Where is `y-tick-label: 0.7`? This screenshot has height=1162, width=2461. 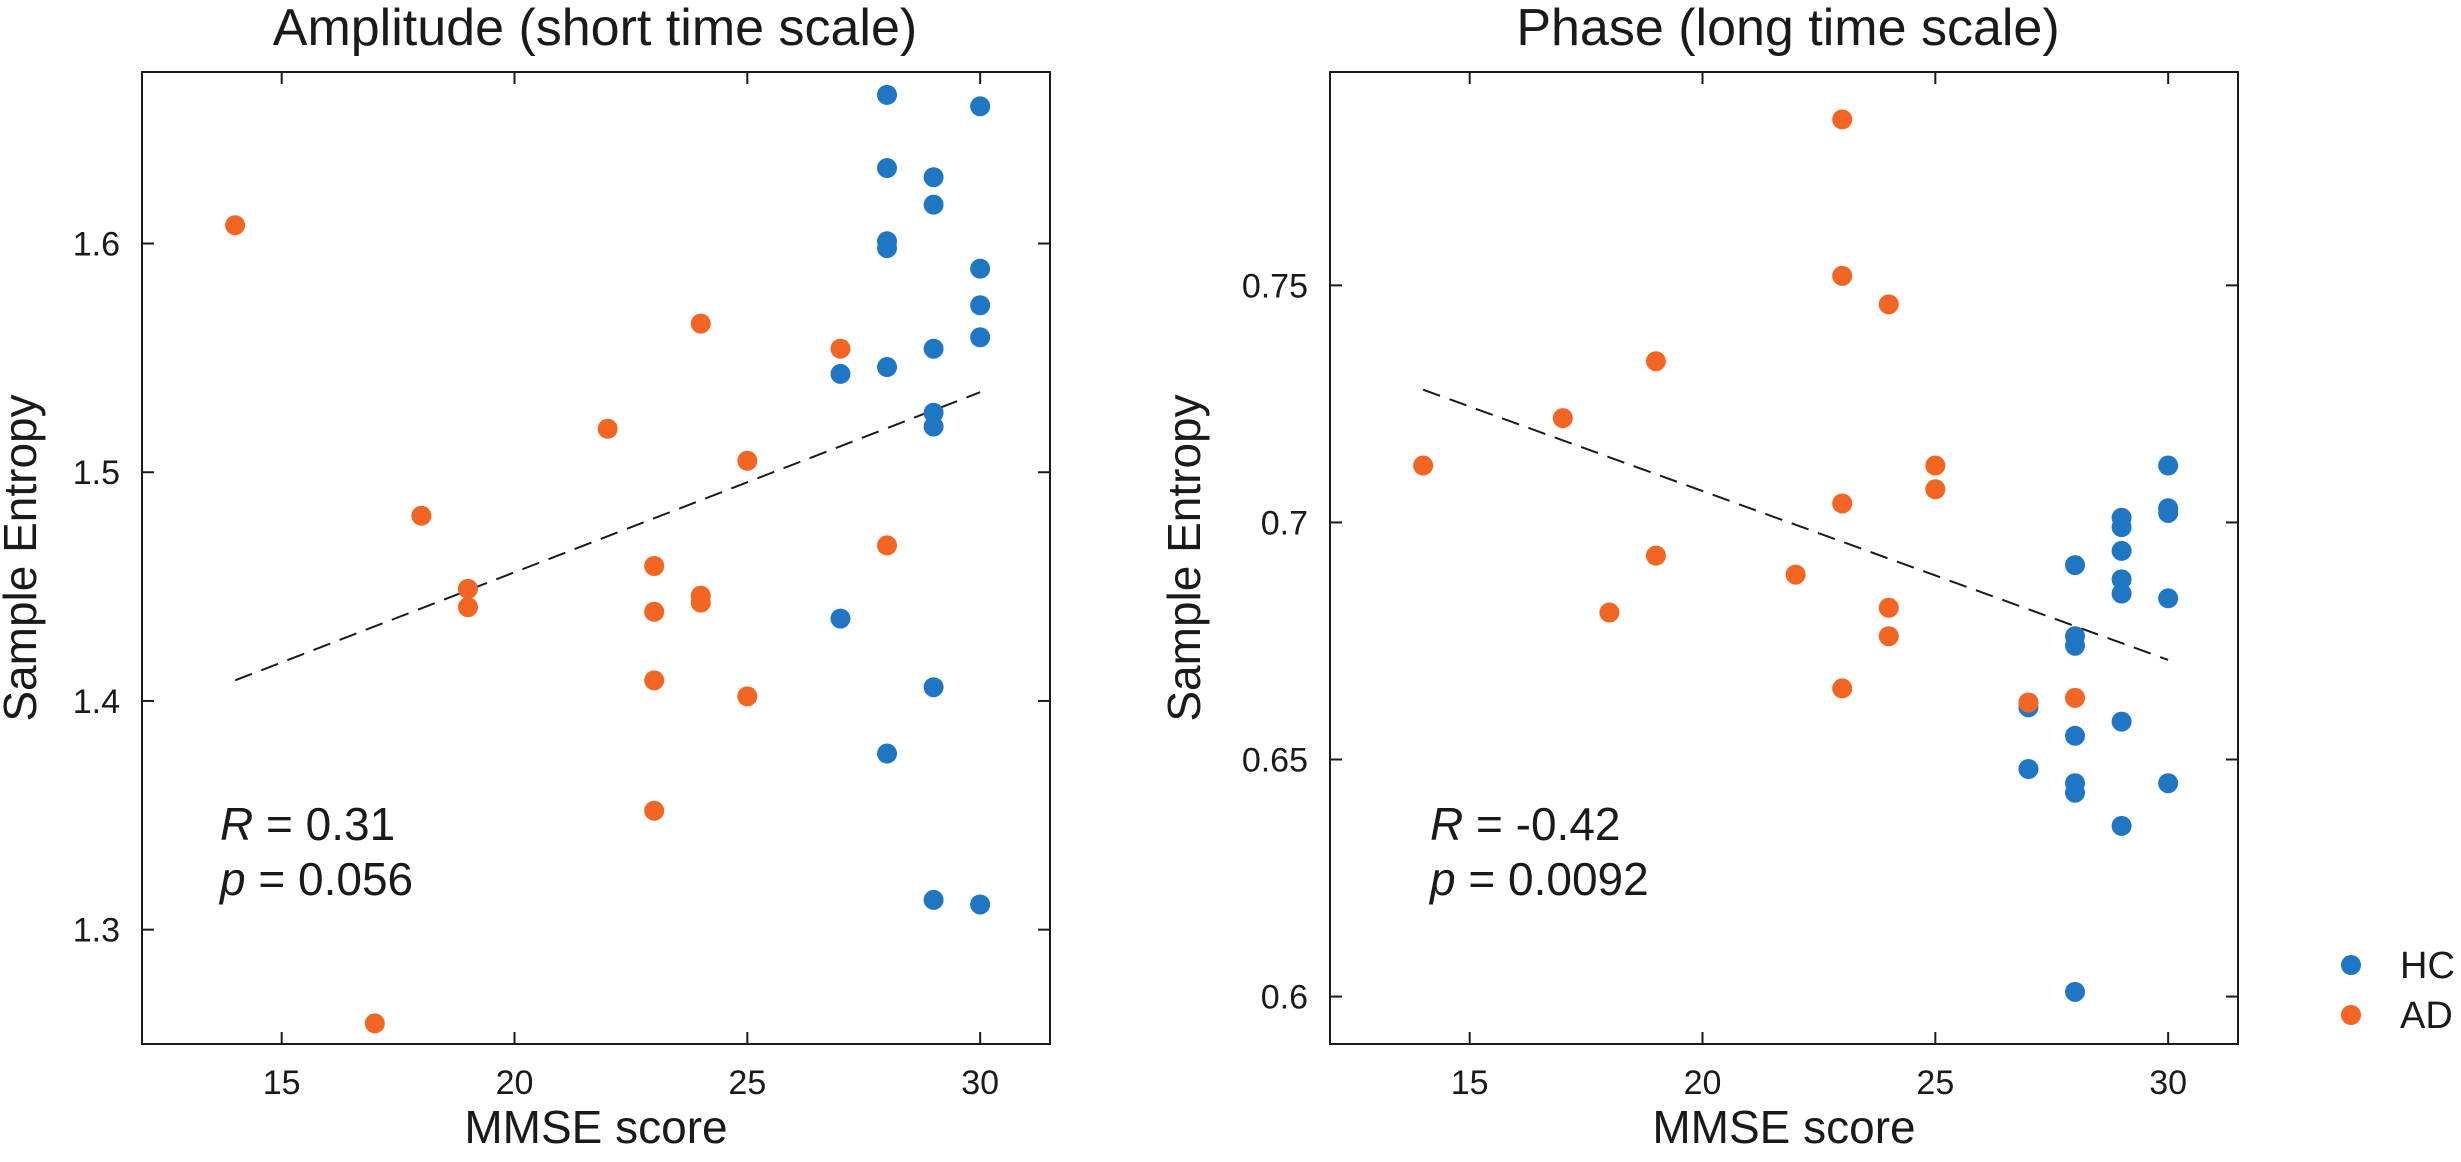 y-tick-label: 0.7 is located at coordinates (1284, 523).